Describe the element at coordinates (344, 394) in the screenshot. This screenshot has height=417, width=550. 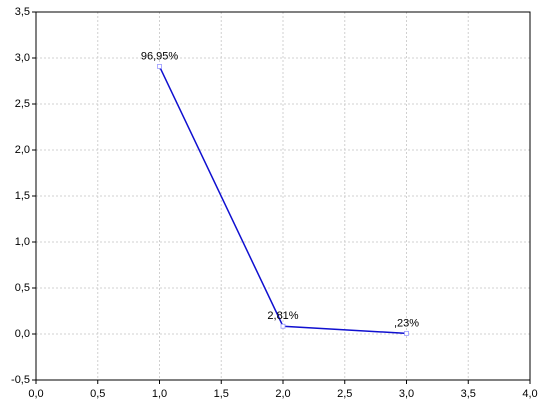
I see `x-tick-label: 2,5` at that location.